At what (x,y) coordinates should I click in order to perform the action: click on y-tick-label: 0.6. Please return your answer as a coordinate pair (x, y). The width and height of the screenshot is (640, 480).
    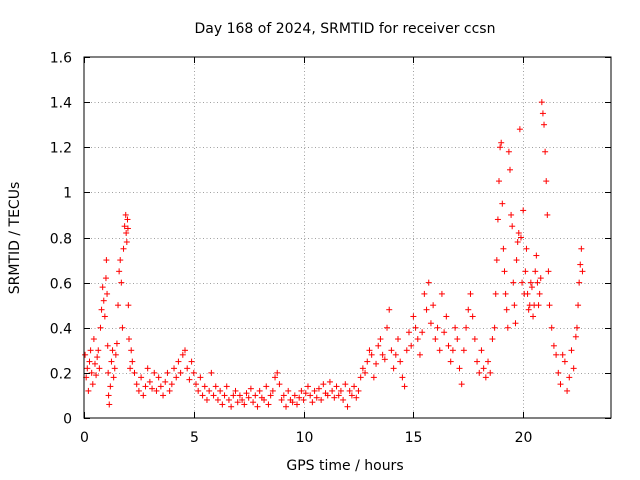
    Looking at the image, I should click on (61, 285).